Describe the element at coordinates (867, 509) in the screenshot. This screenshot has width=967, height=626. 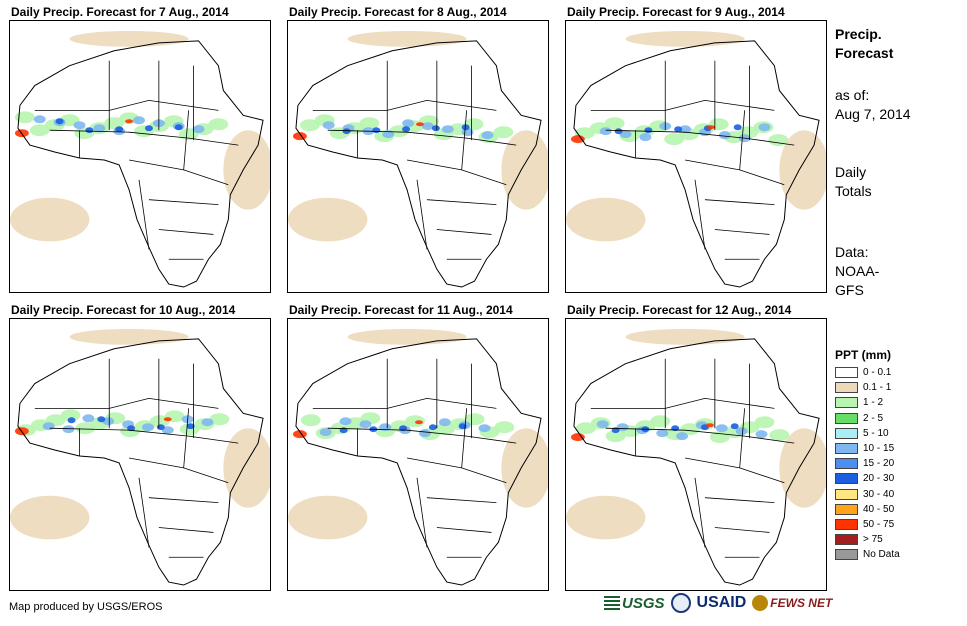
I see `legend-item: 40 - 50` at that location.